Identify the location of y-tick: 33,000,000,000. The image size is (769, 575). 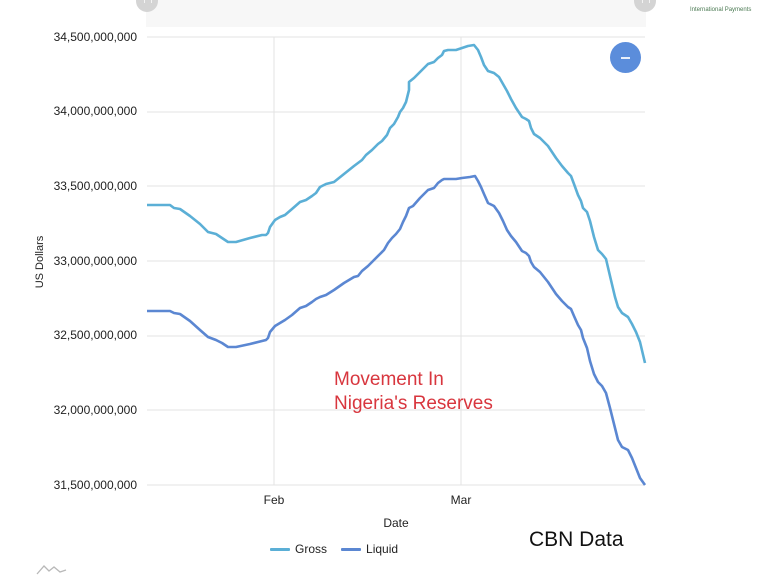
(95, 261).